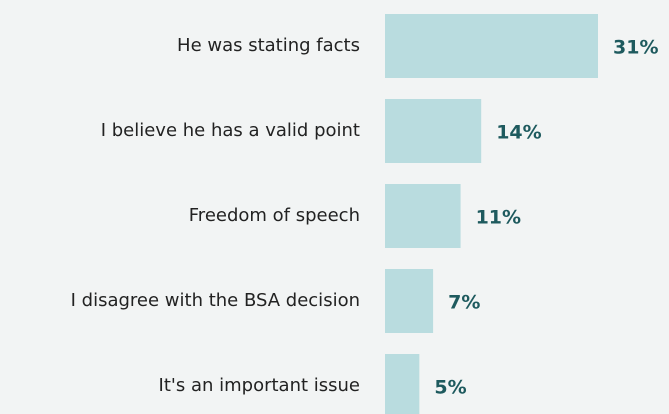  Describe the element at coordinates (230, 130) in the screenshot. I see `category-label: I believe he has a valid point` at that location.